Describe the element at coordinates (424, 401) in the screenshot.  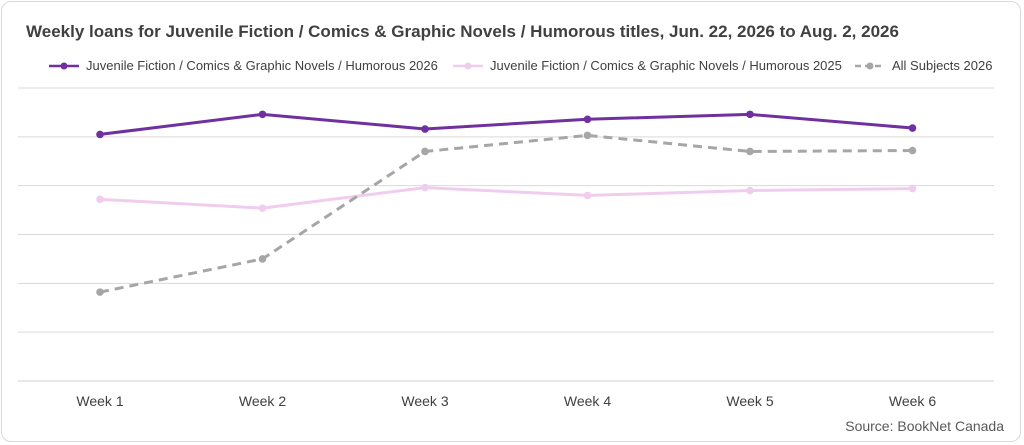
I see `x-tick-label: Week 3` at that location.